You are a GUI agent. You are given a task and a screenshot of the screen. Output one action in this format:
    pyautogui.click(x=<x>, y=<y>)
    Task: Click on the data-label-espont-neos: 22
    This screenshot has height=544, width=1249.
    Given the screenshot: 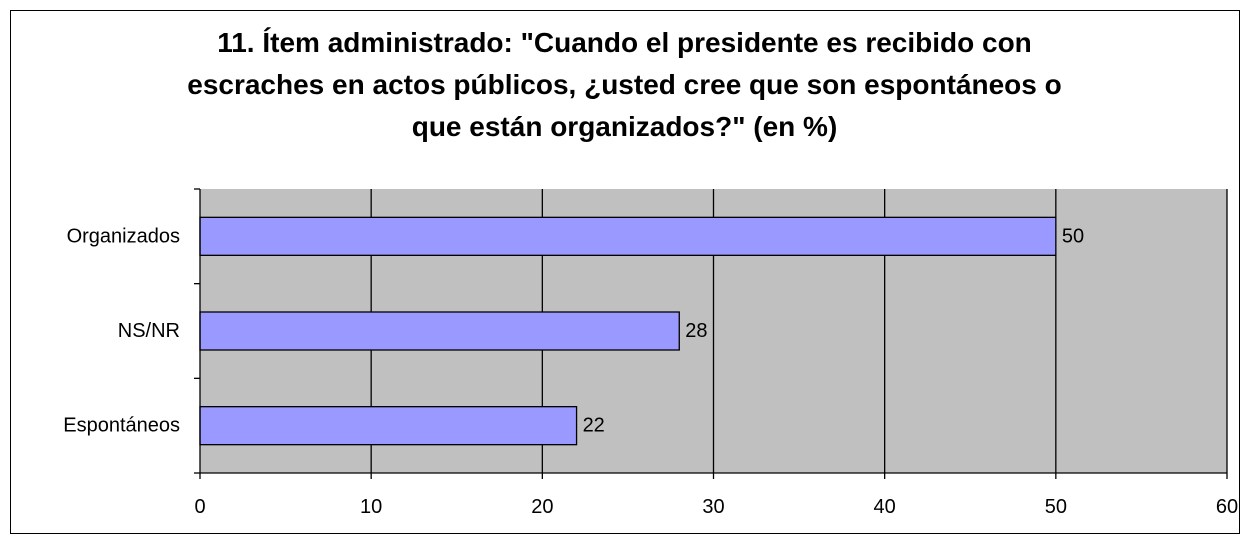 What is the action you would take?
    pyautogui.click(x=594, y=426)
    